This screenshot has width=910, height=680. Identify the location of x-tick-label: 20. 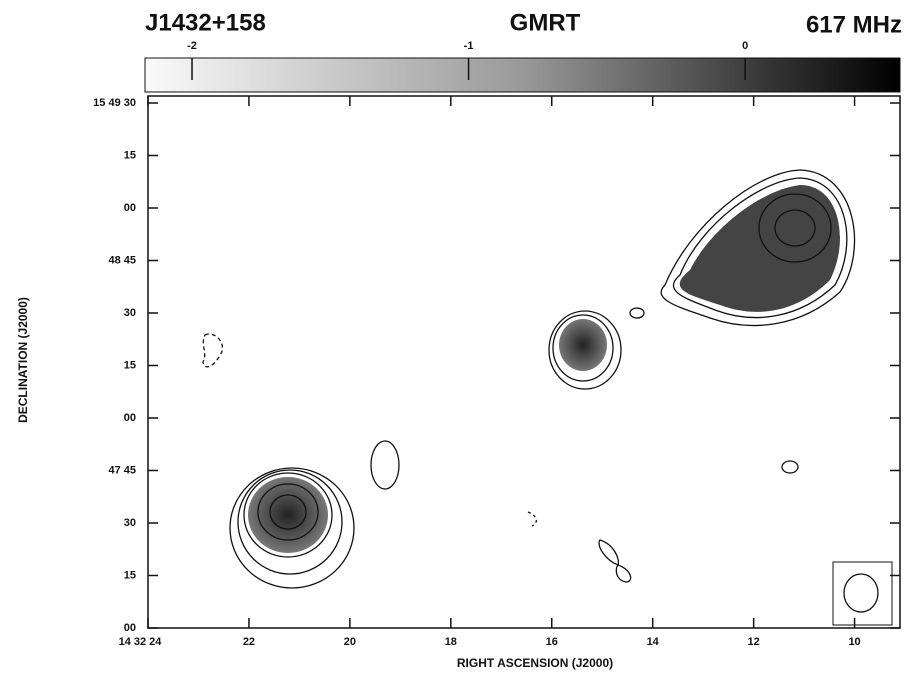
(350, 642).